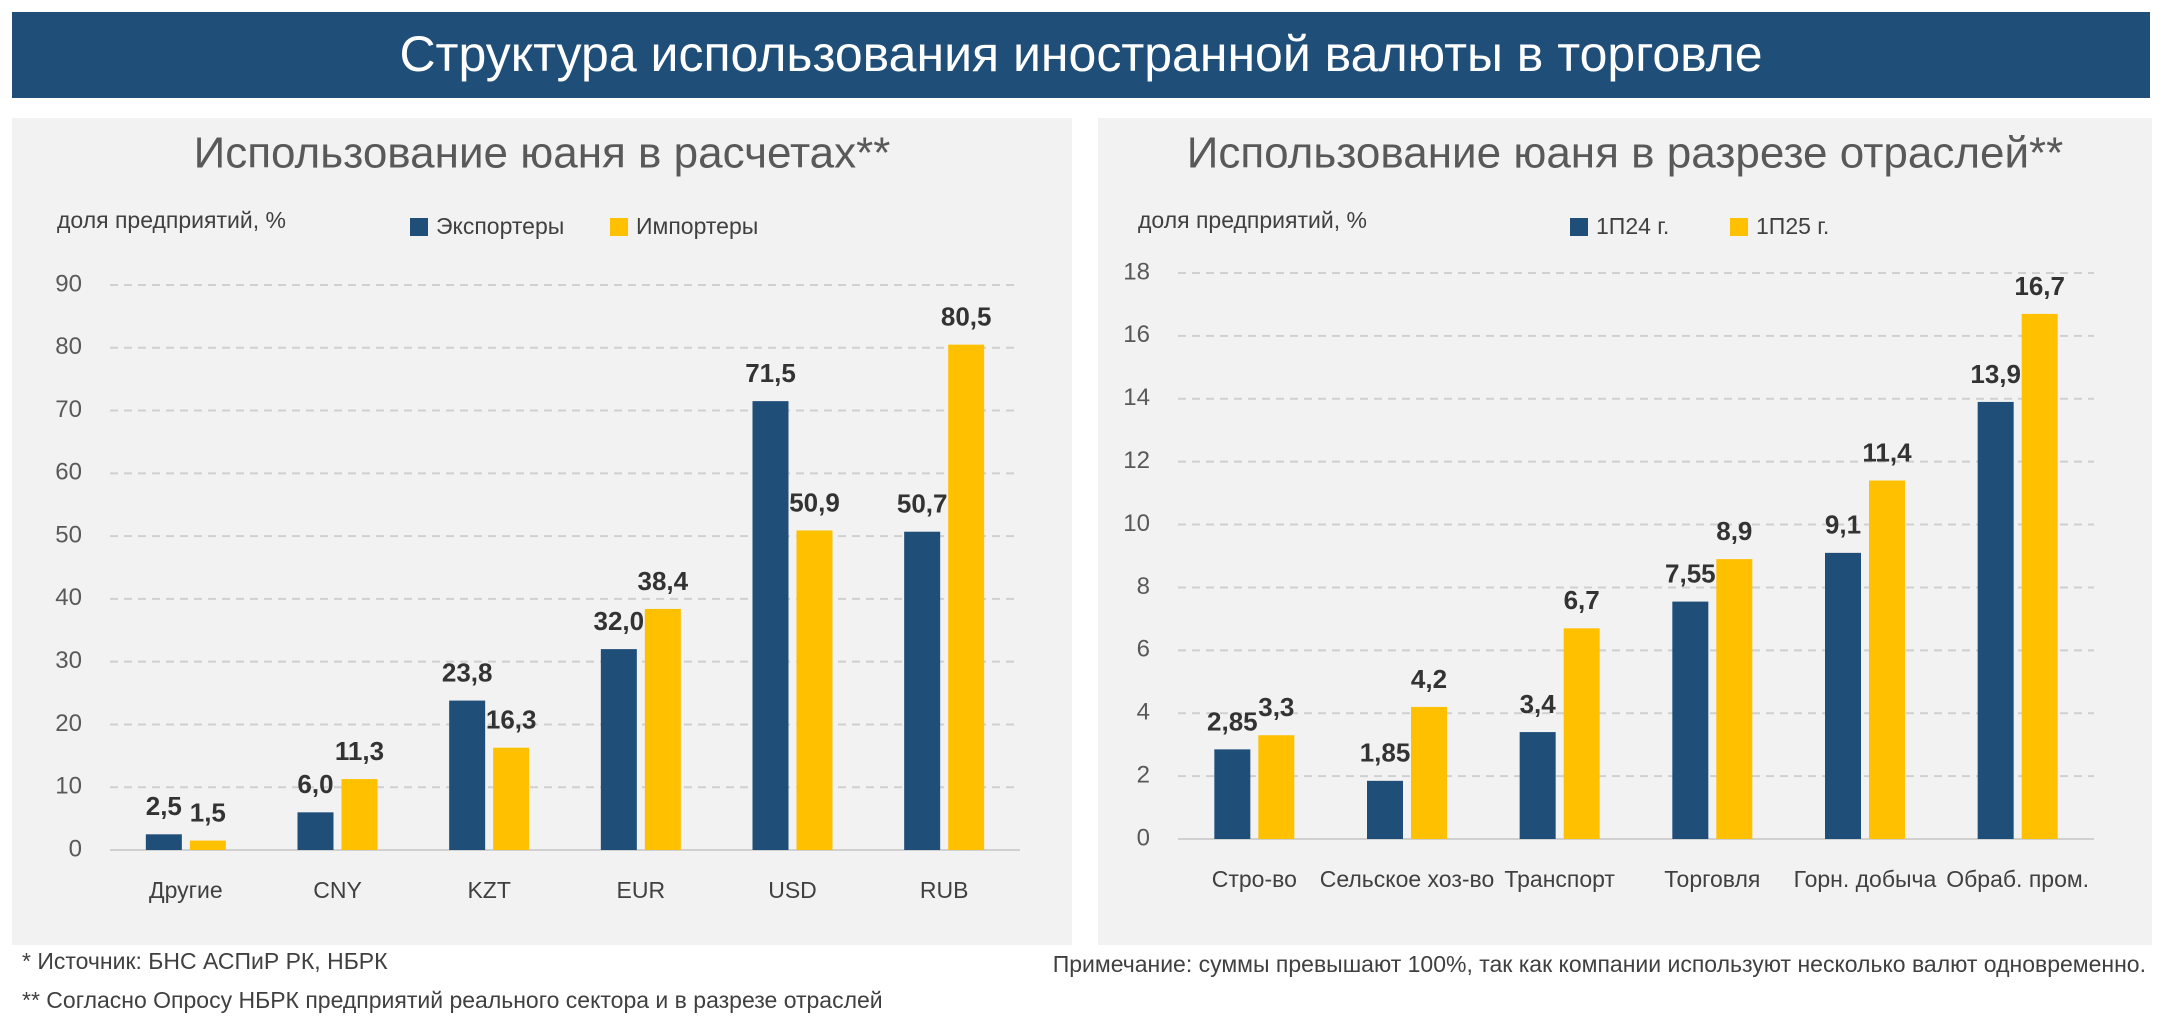 The width and height of the screenshot is (2160, 1016). I want to click on x-tick-label: Горн. добыча, so click(1865, 879).